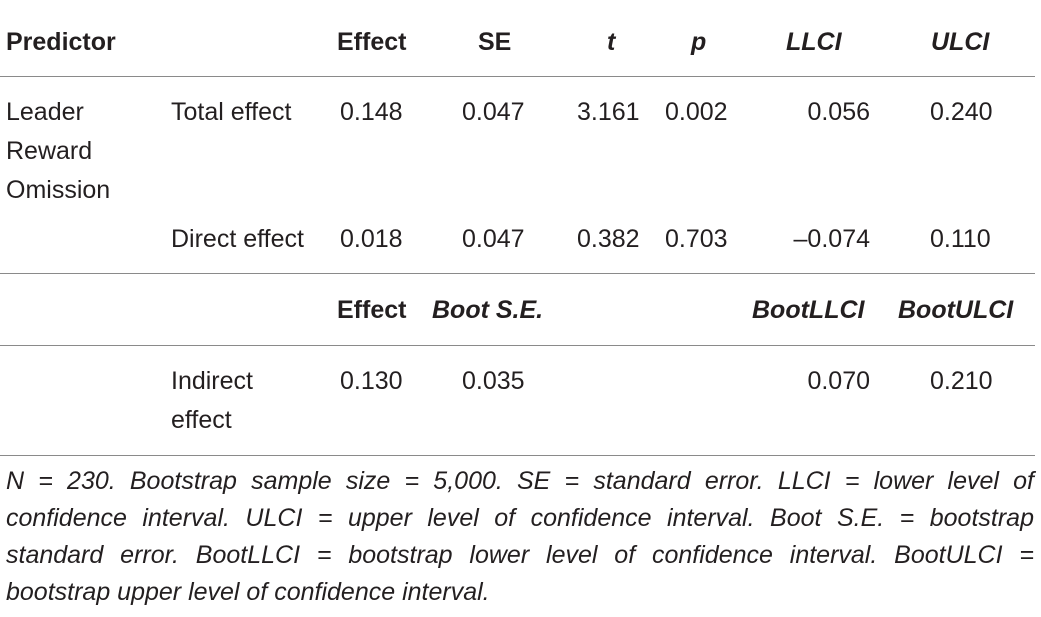 Image resolution: width=1041 pixels, height=617 pixels. I want to click on subheader-boot-ulci: BootULCI, so click(956, 310).